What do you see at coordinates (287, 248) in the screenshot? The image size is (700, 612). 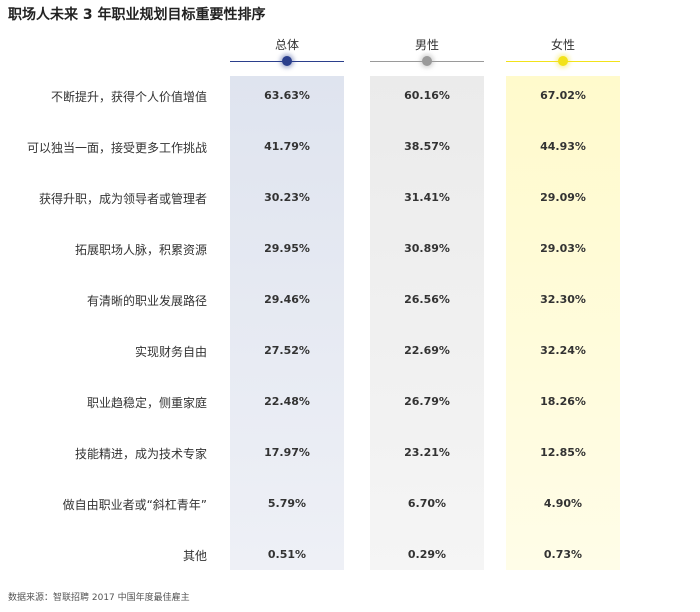 I see `value-cell-total: 29.95%` at bounding box center [287, 248].